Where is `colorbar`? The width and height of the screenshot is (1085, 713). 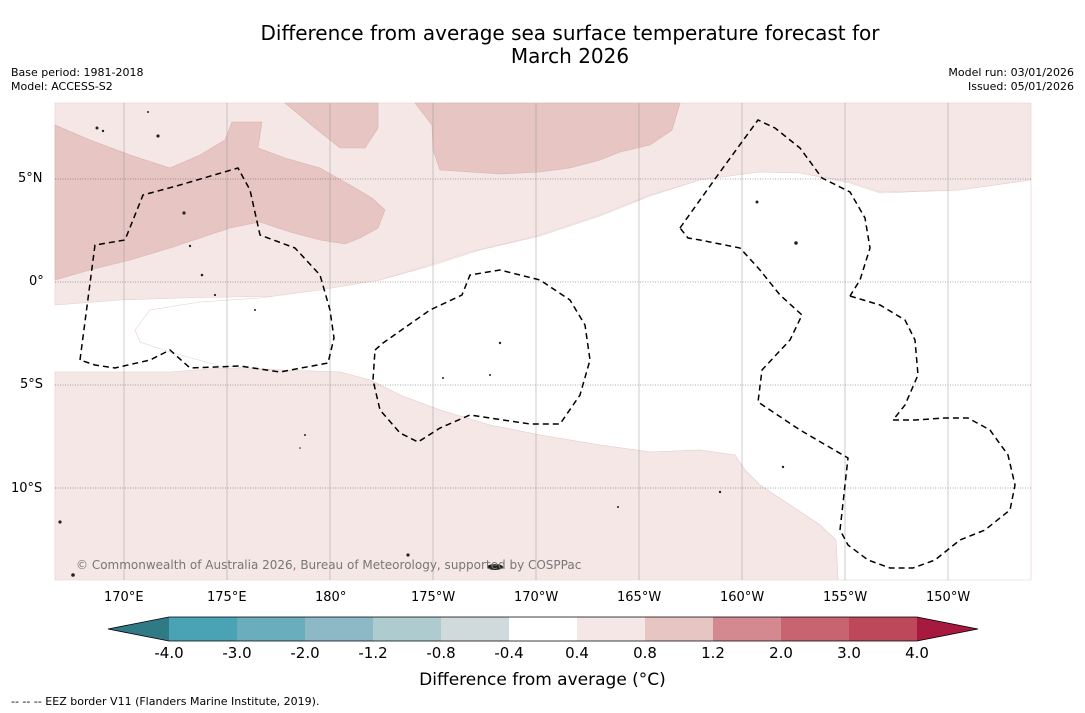
colorbar is located at coordinates (543, 629).